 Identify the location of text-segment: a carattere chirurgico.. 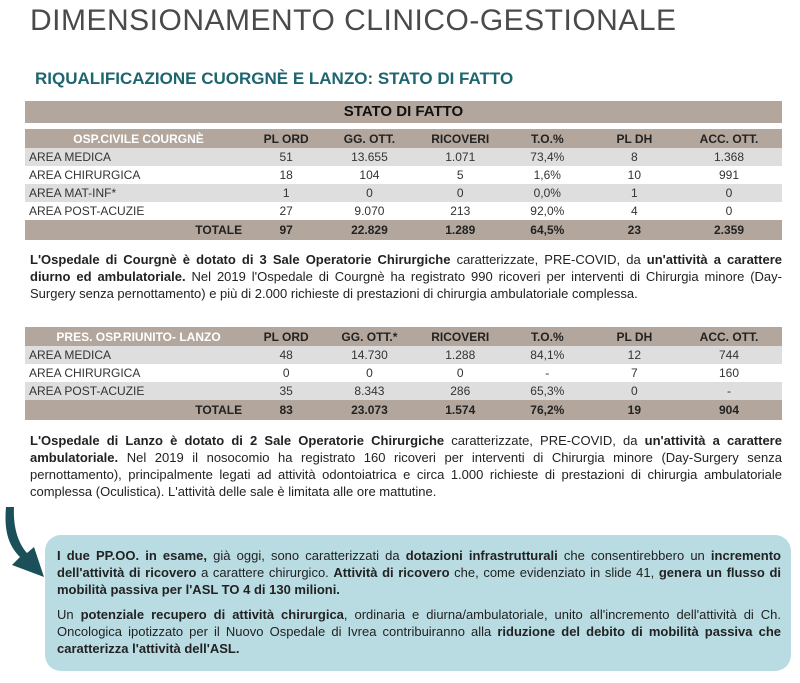
(265, 572).